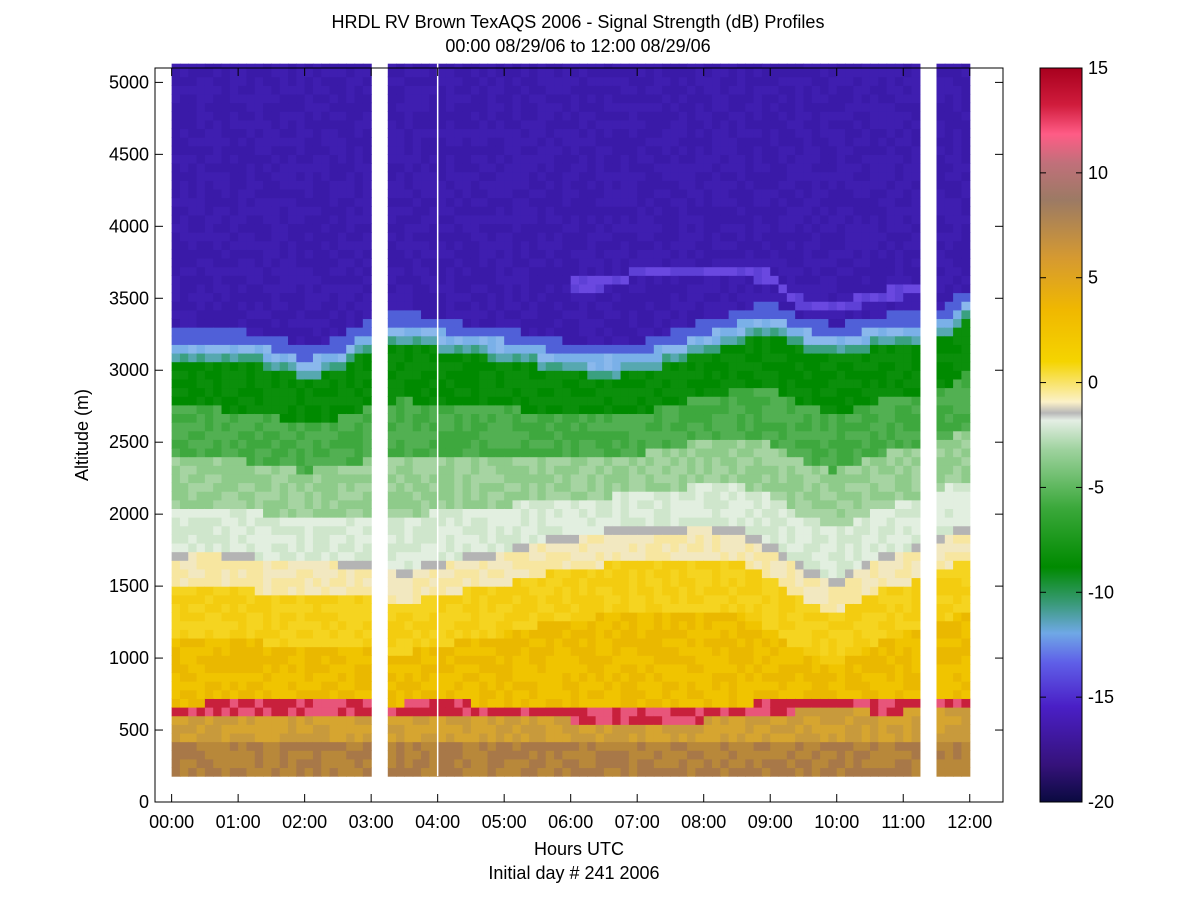  Describe the element at coordinates (238, 822) in the screenshot. I see `x-tick-label: 01:00` at that location.